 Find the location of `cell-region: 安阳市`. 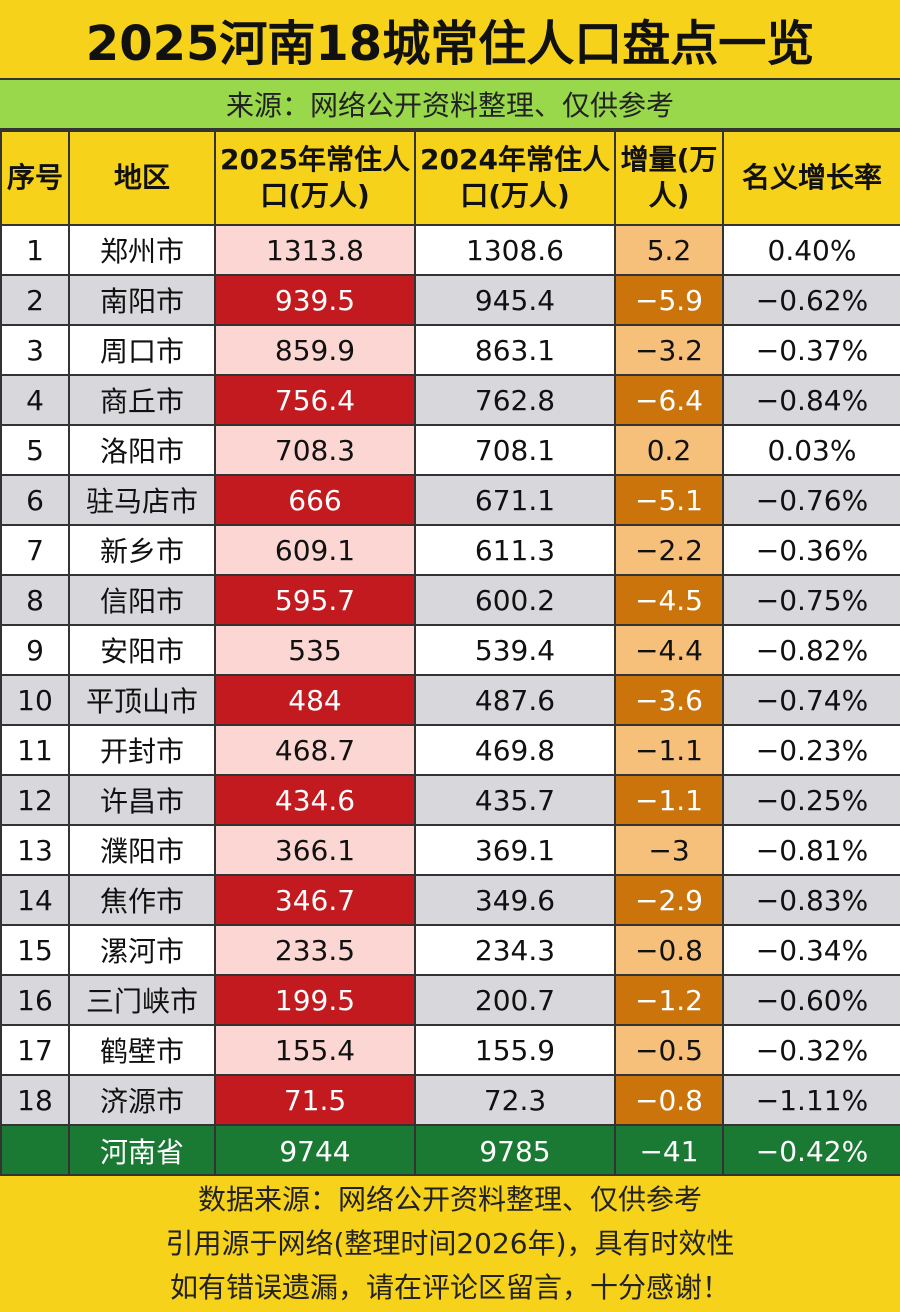

cell-region: 安阳市 is located at coordinates (142, 650).